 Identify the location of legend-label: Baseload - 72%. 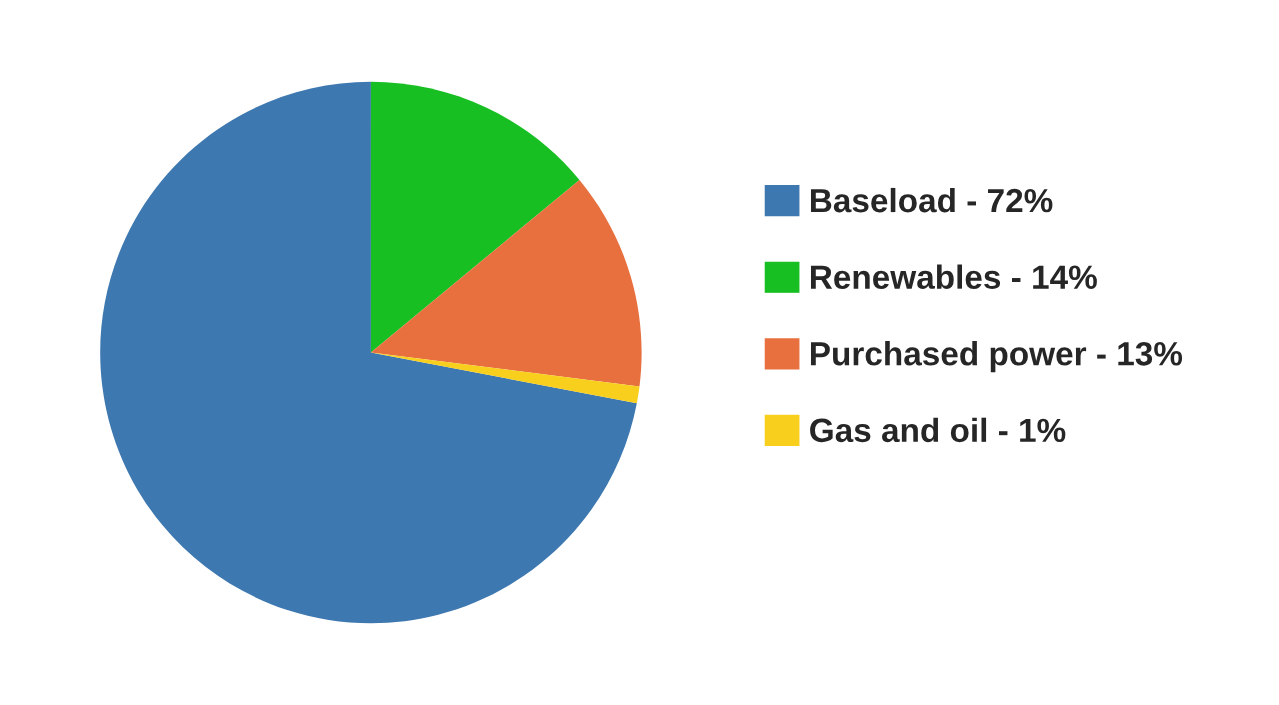
(931, 200).